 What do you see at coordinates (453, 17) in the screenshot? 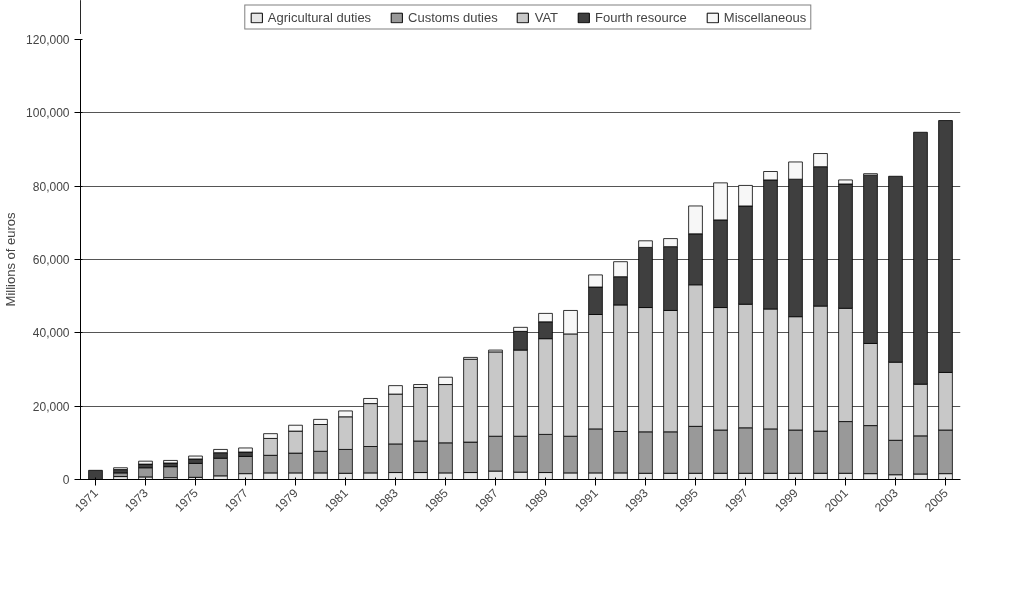
I see `legend-label: Customs duties` at bounding box center [453, 17].